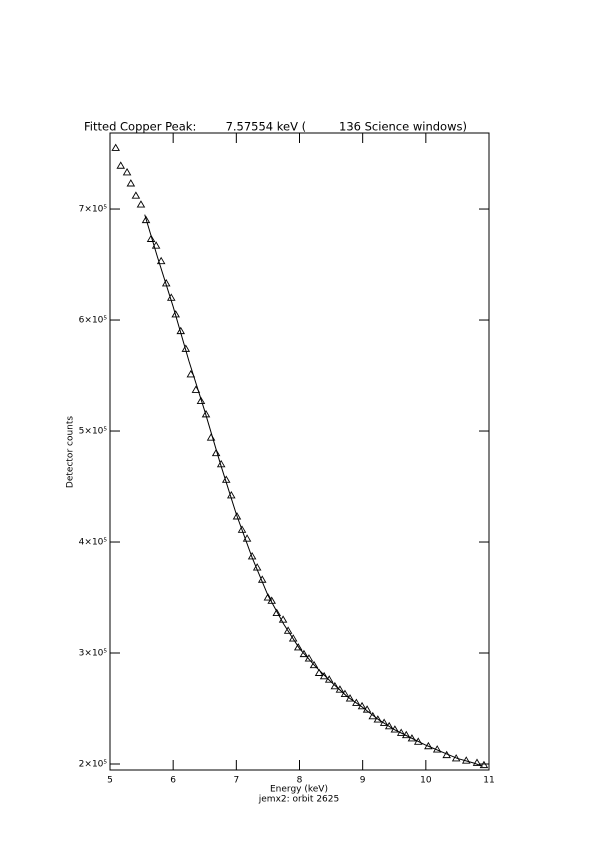  Describe the element at coordinates (93, 210) in the screenshot. I see `y-tick-label: 7×10⁵` at that location.